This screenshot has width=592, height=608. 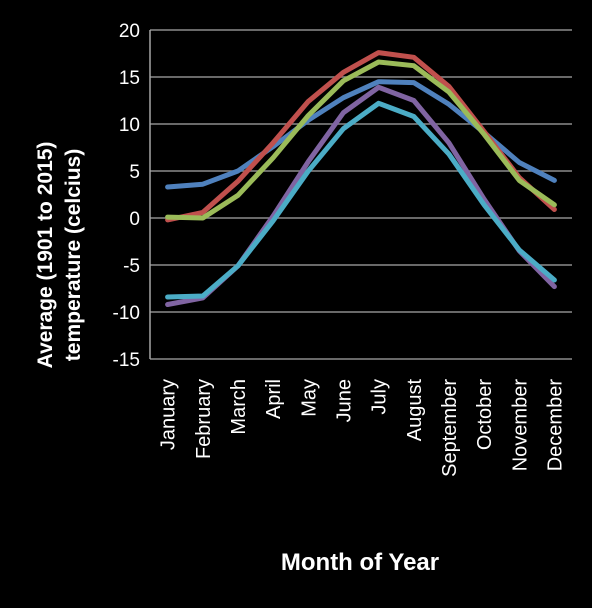 What do you see at coordinates (169, 414) in the screenshot?
I see `x-tick-label: January` at bounding box center [169, 414].